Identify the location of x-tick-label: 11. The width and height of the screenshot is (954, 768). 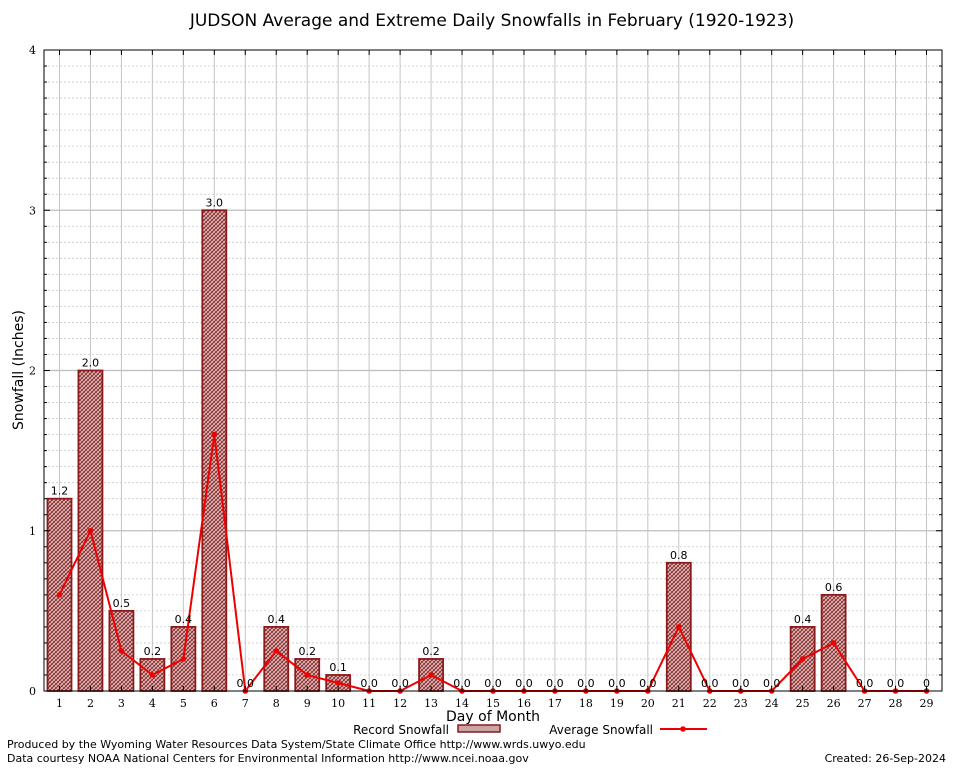
(369, 703).